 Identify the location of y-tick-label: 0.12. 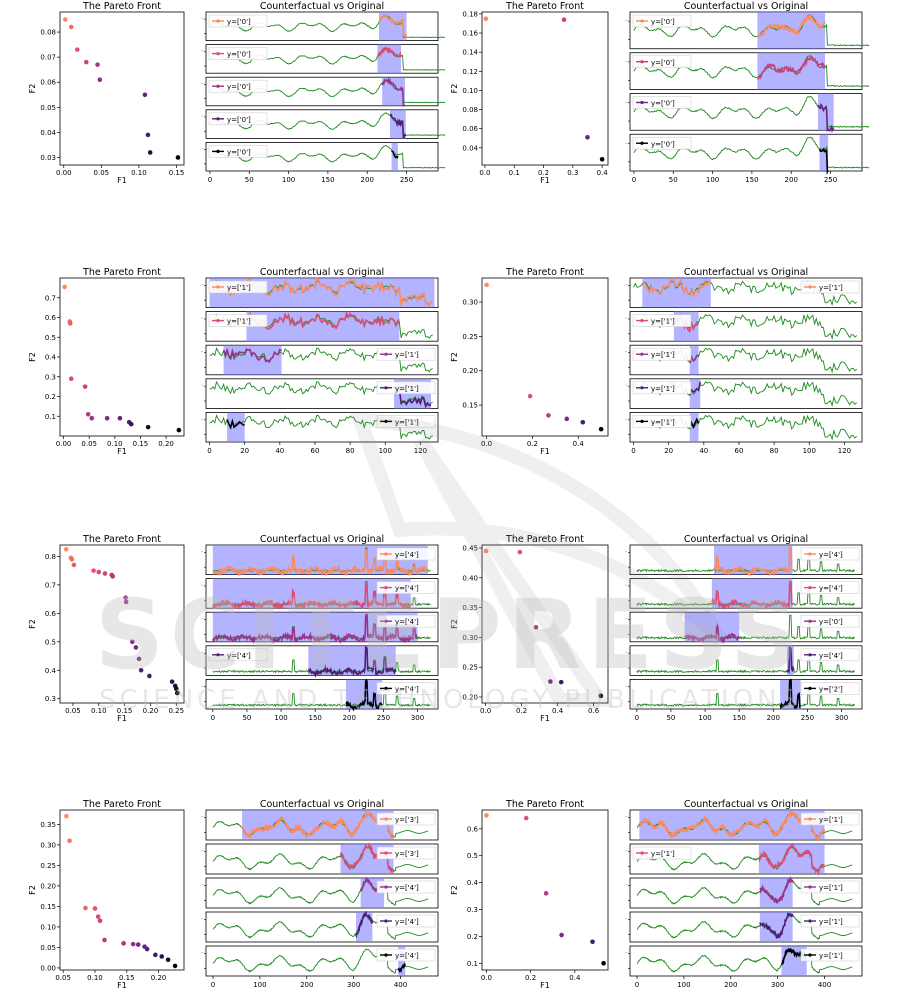
(470, 72).